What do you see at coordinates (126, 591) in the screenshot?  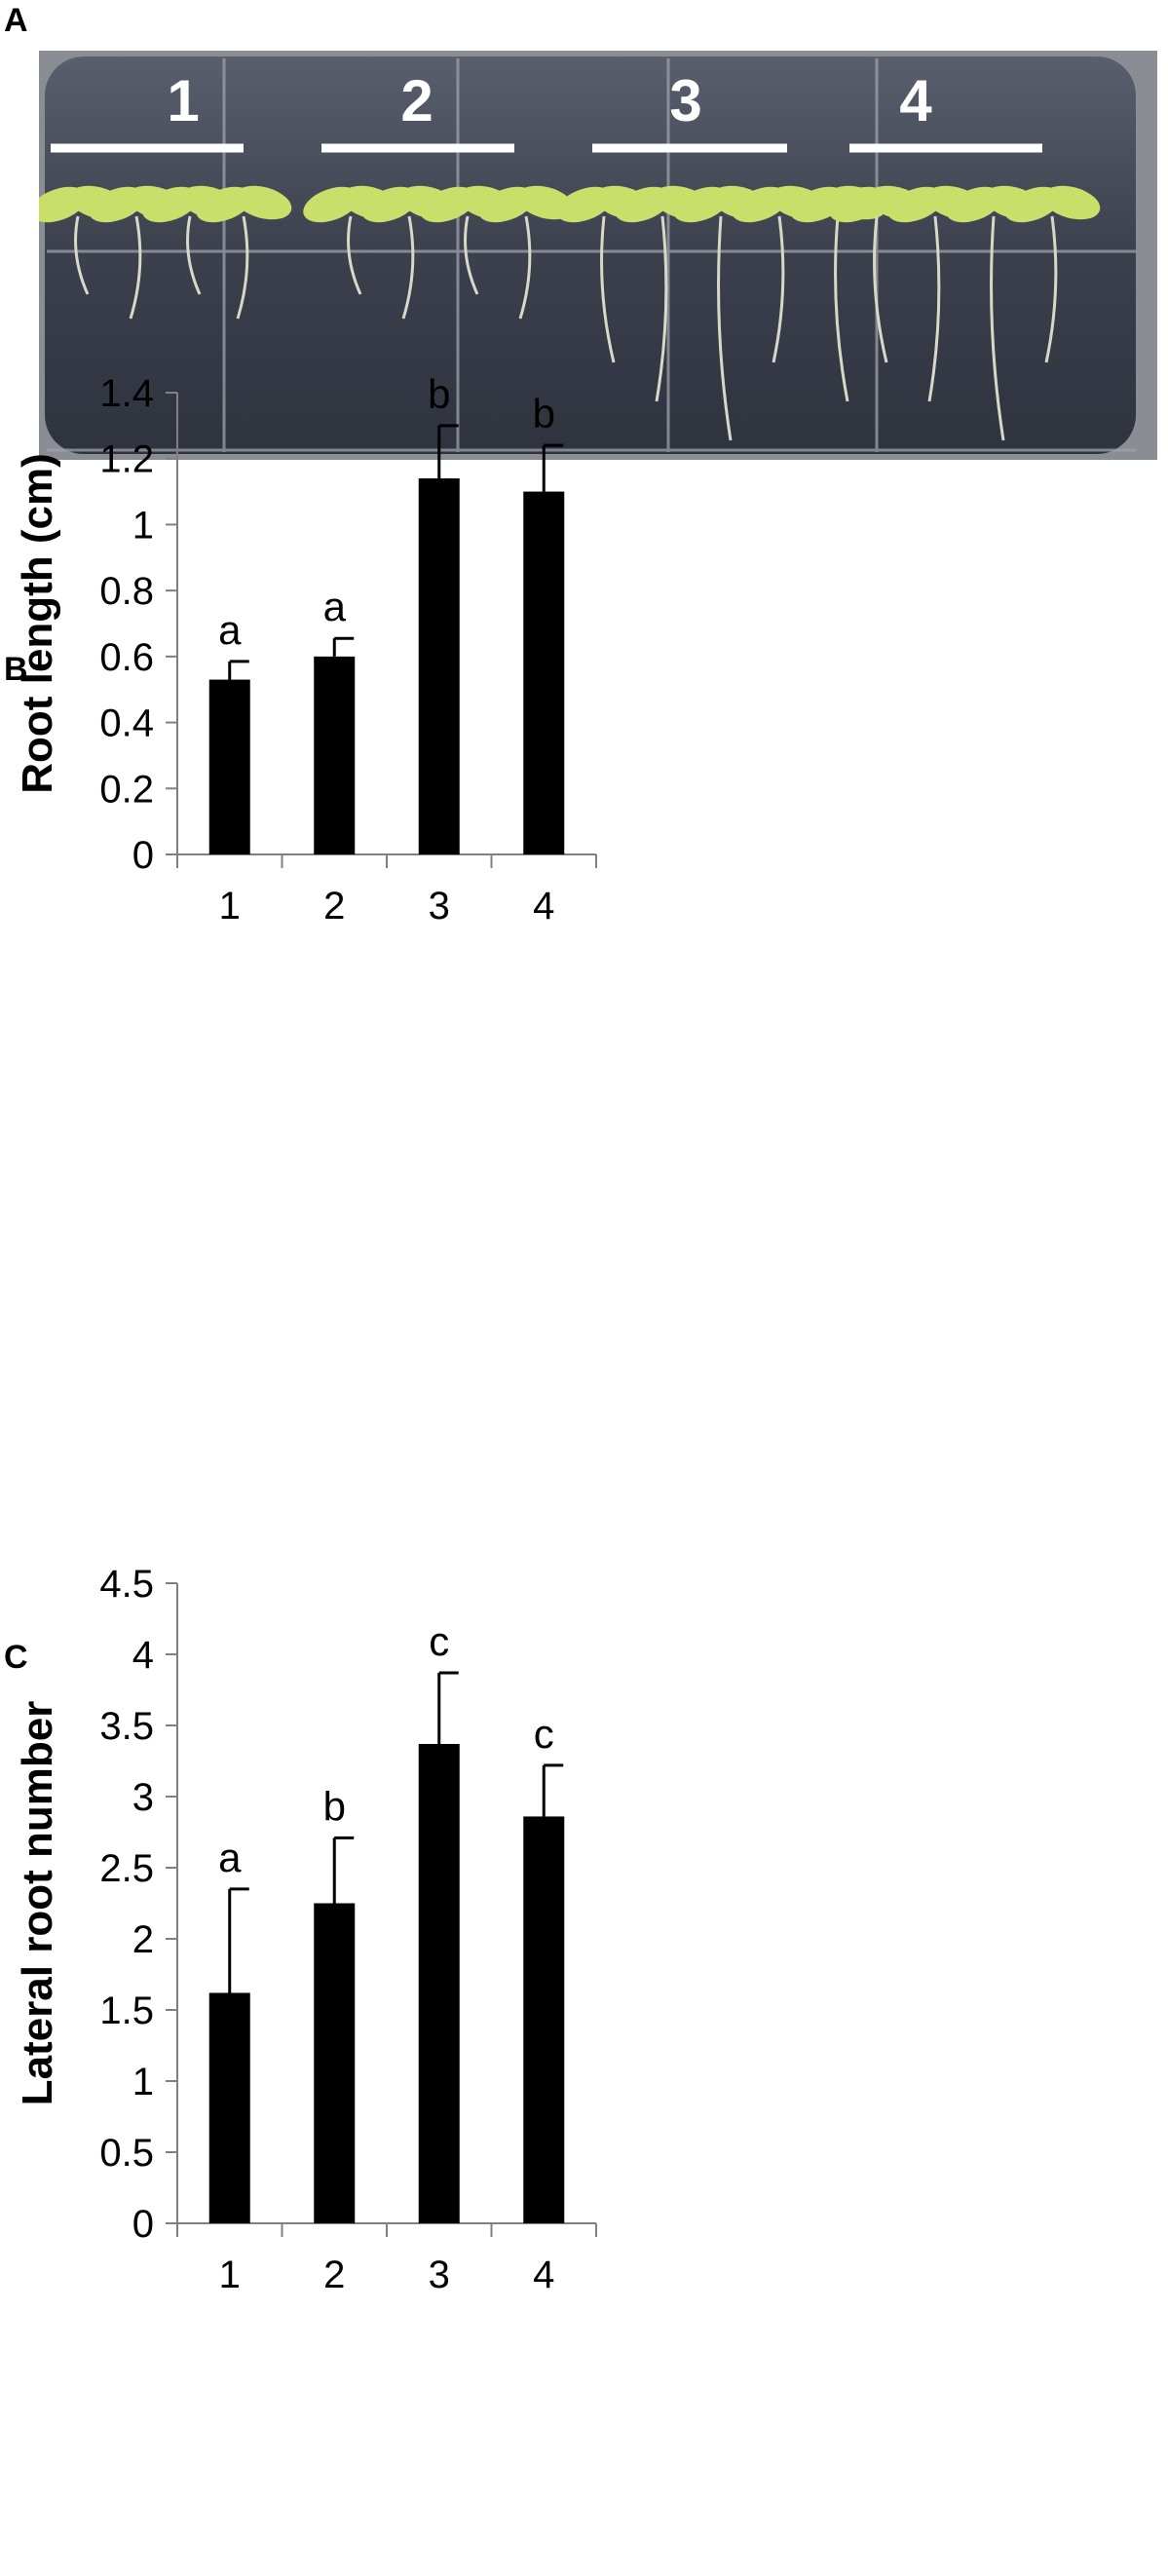 I see `y-tick-label: 0.8` at bounding box center [126, 591].